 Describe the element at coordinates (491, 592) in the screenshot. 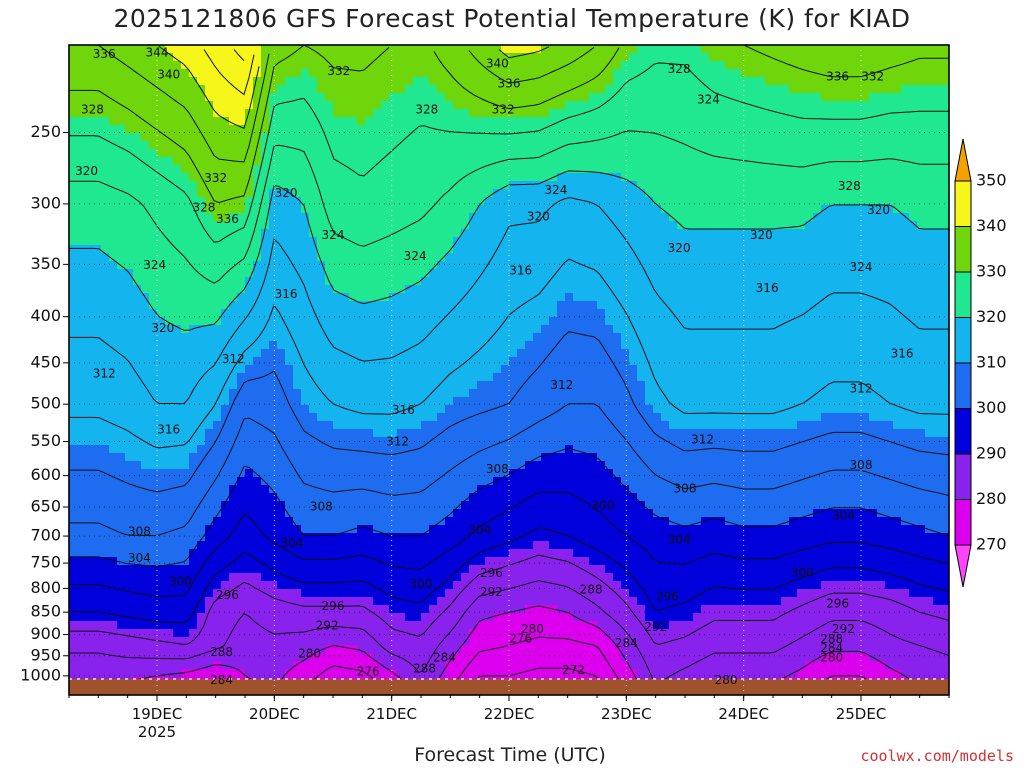

I see `contour-label: 292` at that location.